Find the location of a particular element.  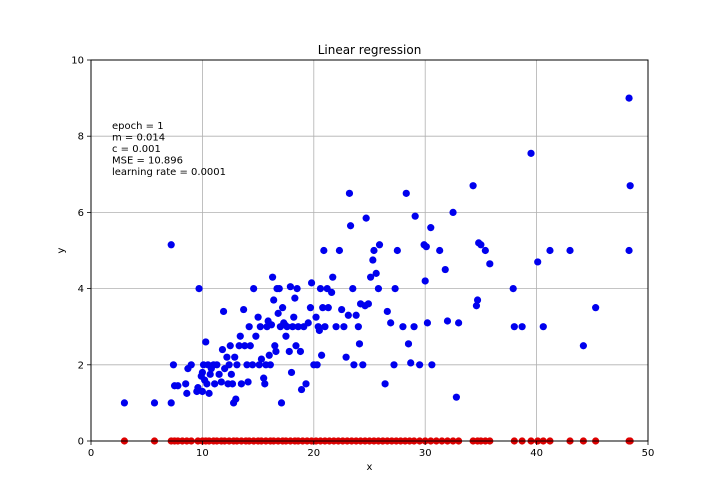

x-tick-label: 10 is located at coordinates (202, 453).